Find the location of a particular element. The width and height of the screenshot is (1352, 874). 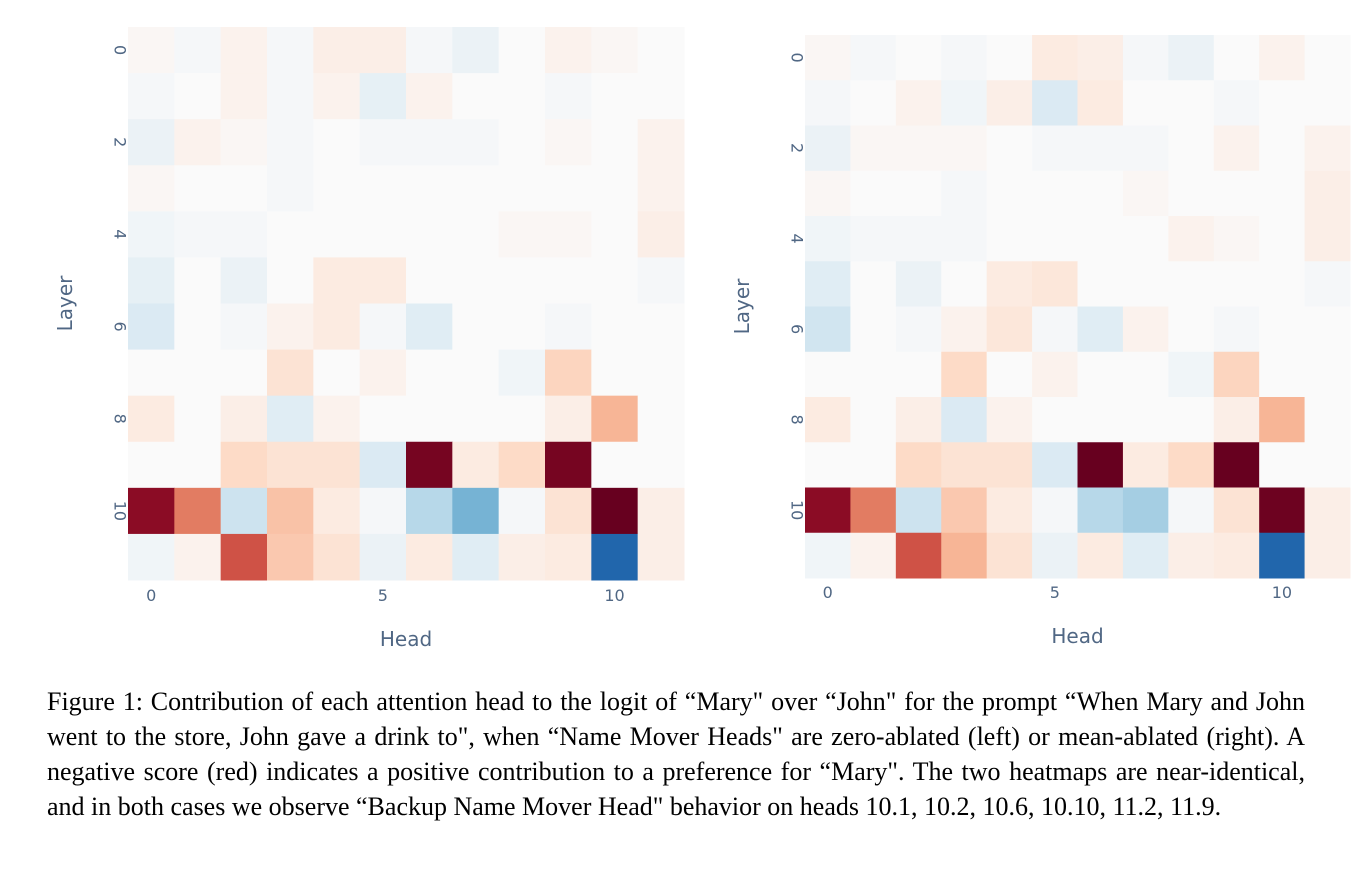

y-tick-label: 2 is located at coordinates (120, 142).